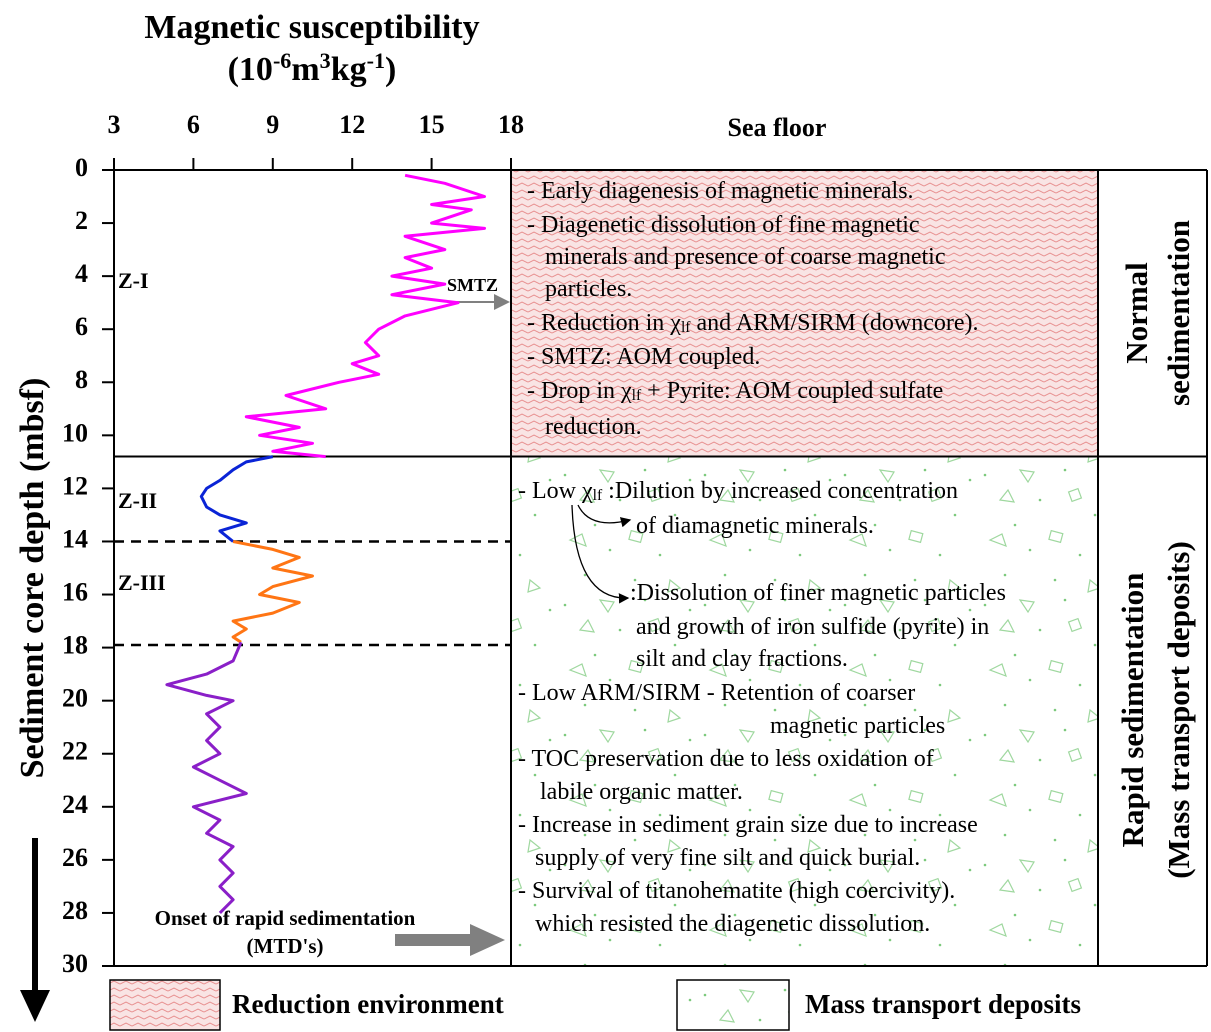  What do you see at coordinates (81, 273) in the screenshot?
I see `y-tick-label: 4` at bounding box center [81, 273].